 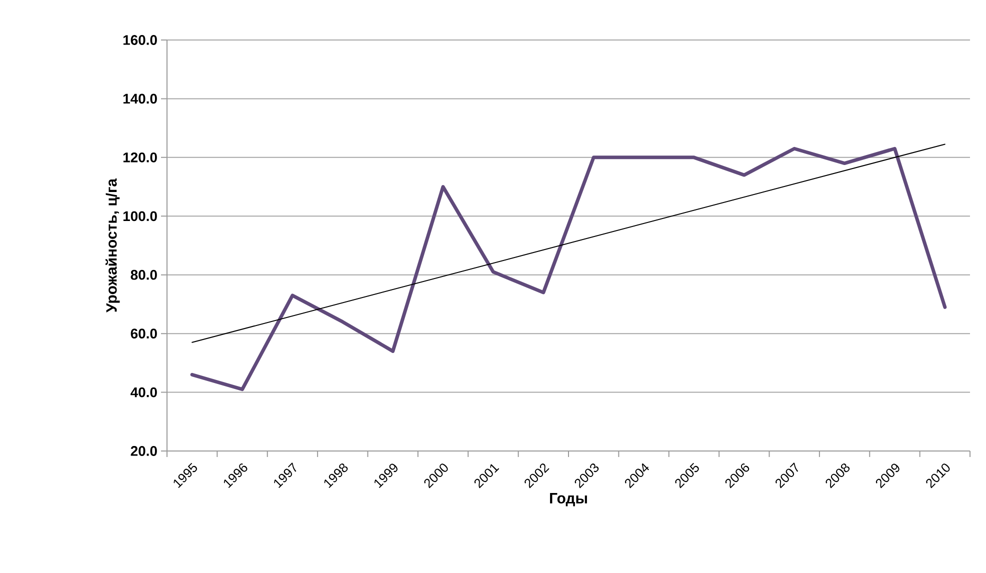 What do you see at coordinates (140, 99) in the screenshot?
I see `y-tick-label: 140.0` at bounding box center [140, 99].